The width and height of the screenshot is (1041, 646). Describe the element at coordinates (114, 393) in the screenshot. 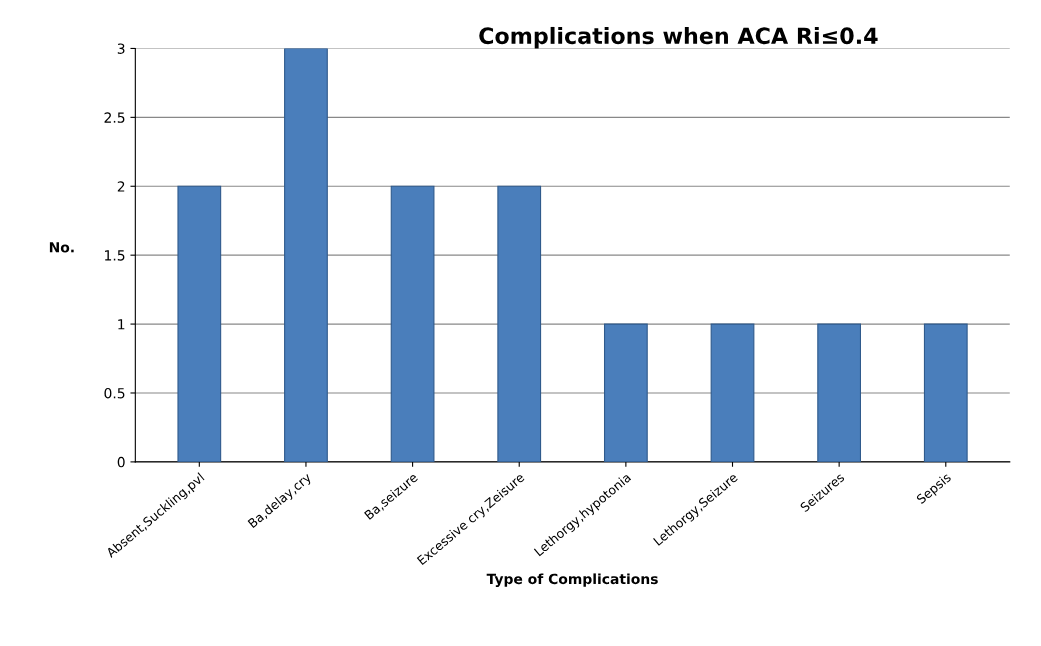

I see `y-tick-label: 0.5` at that location.